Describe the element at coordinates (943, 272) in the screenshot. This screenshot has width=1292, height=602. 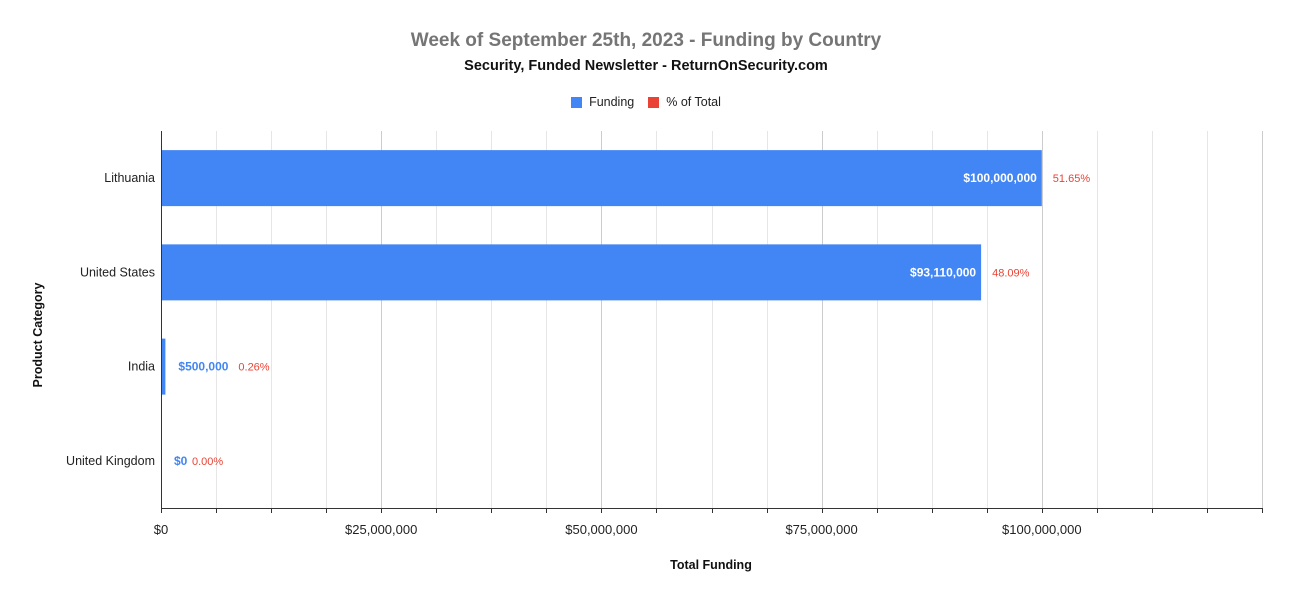
I see `data-label-funding: $93,110,000` at that location.